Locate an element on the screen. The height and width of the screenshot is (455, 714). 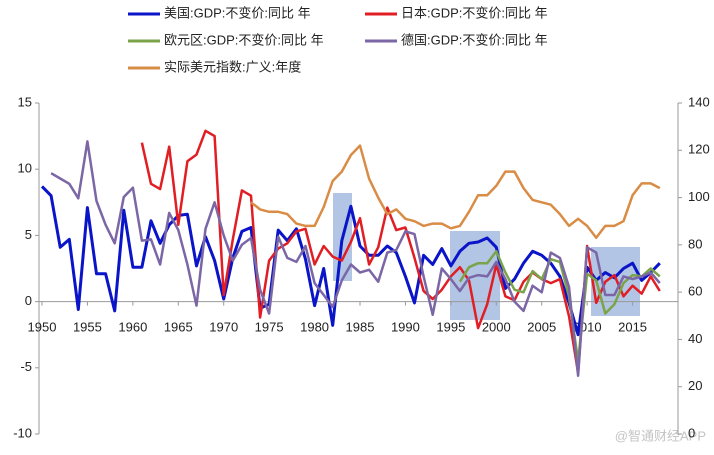
watermark: @智通财经APP is located at coordinates (660, 435).